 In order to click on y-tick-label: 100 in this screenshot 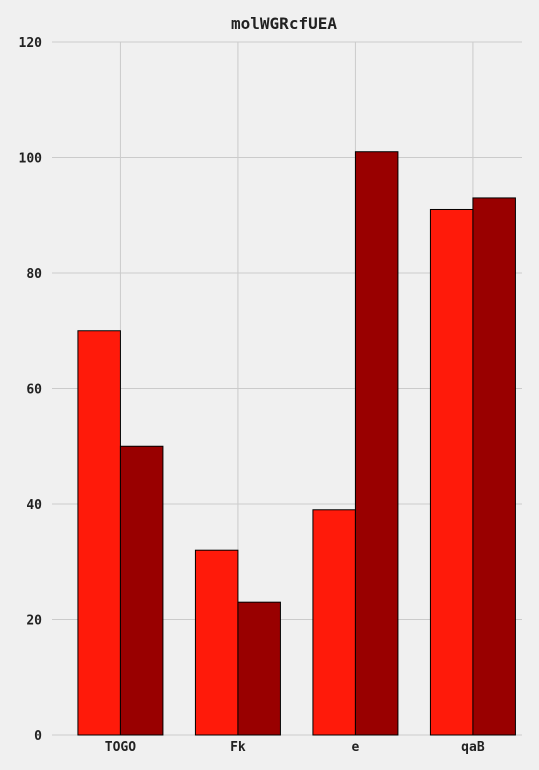, I will do `click(31, 159)`.